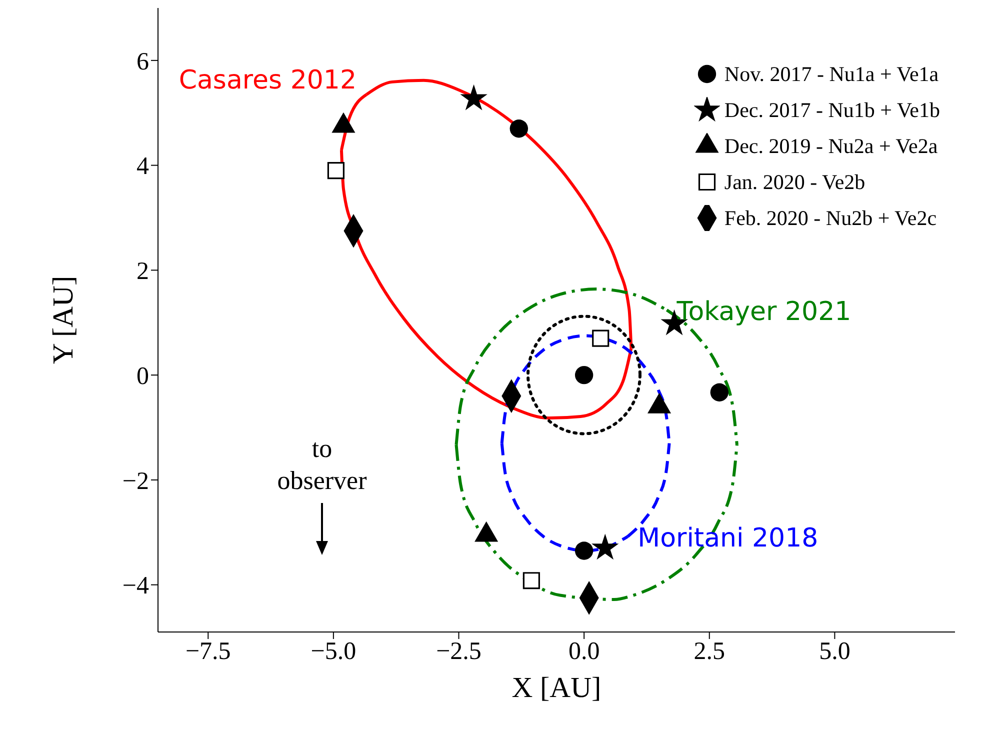  I want to click on y-tick-label: 2, so click(142, 272).